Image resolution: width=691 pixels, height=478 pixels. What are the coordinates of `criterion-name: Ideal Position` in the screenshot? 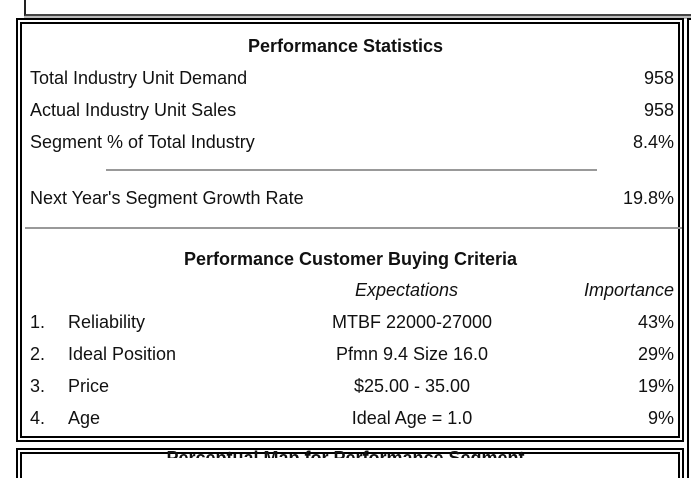 It's located at (122, 354).